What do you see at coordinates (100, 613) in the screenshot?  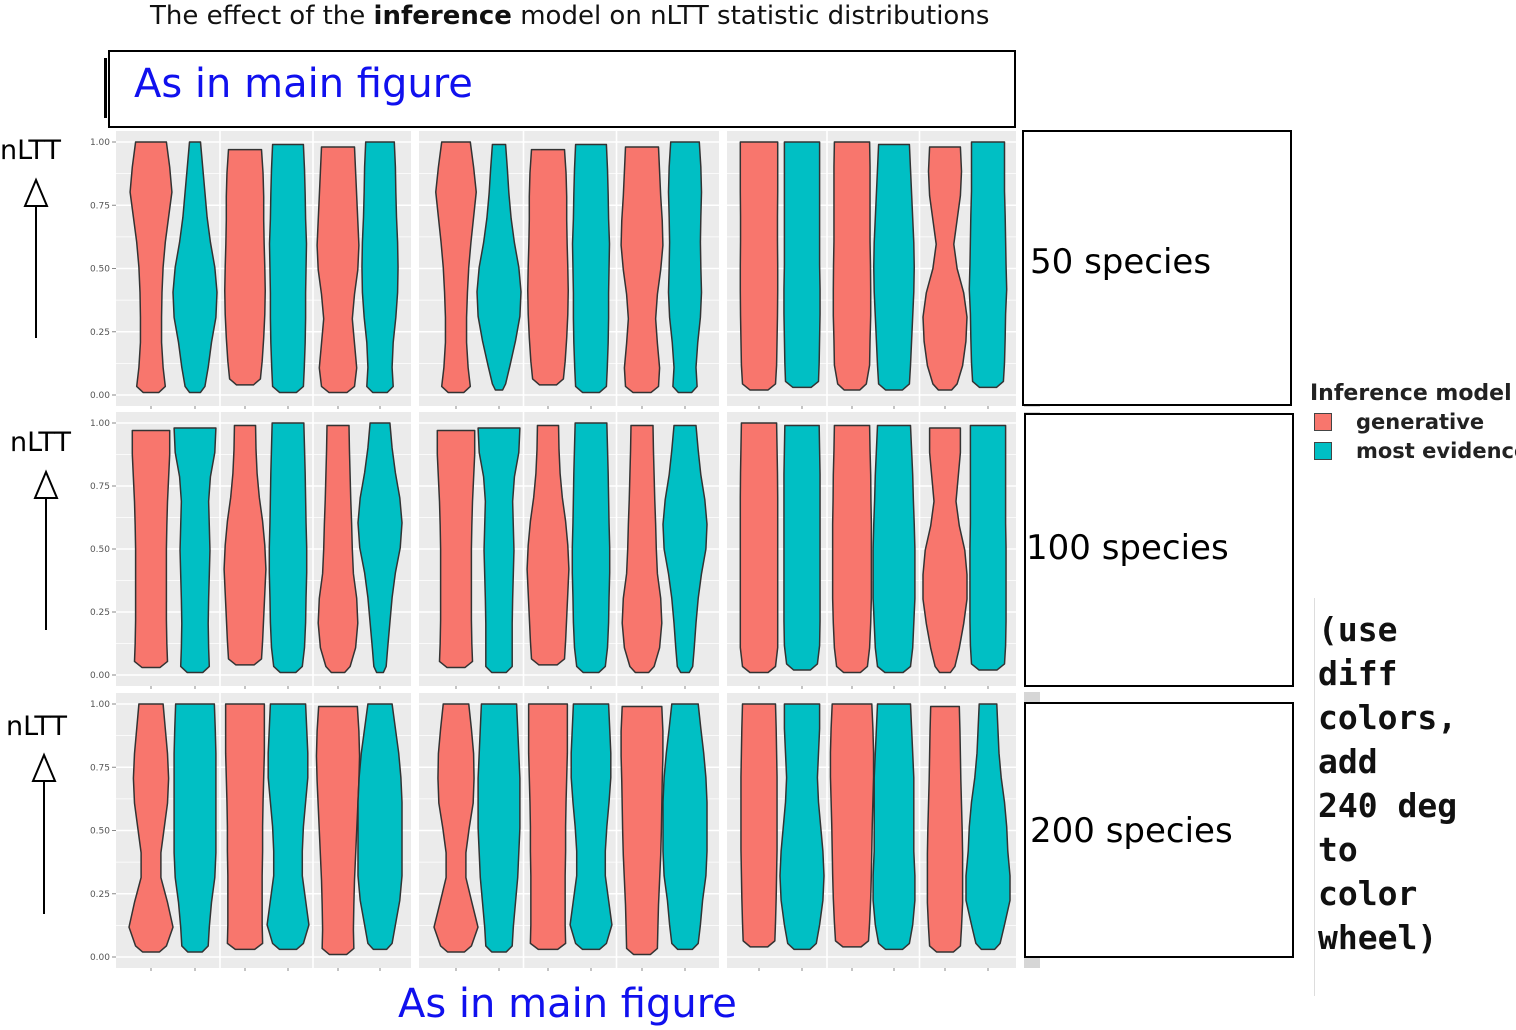 I see `y-tick-label-row-2: 0.25` at bounding box center [100, 613].